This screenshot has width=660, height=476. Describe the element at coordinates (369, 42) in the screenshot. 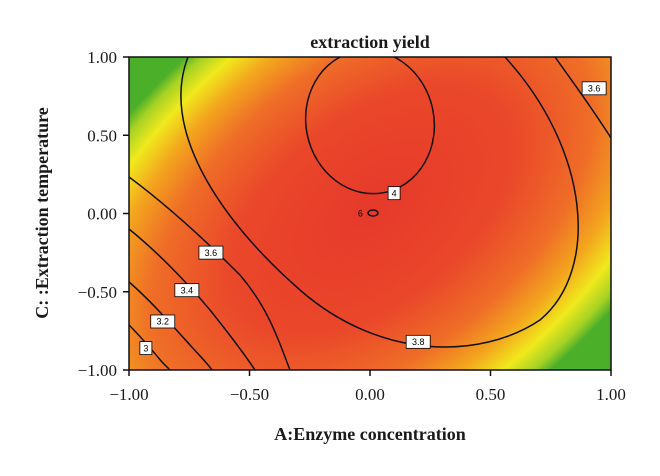

I see `chart-title: extraction yield` at that location.